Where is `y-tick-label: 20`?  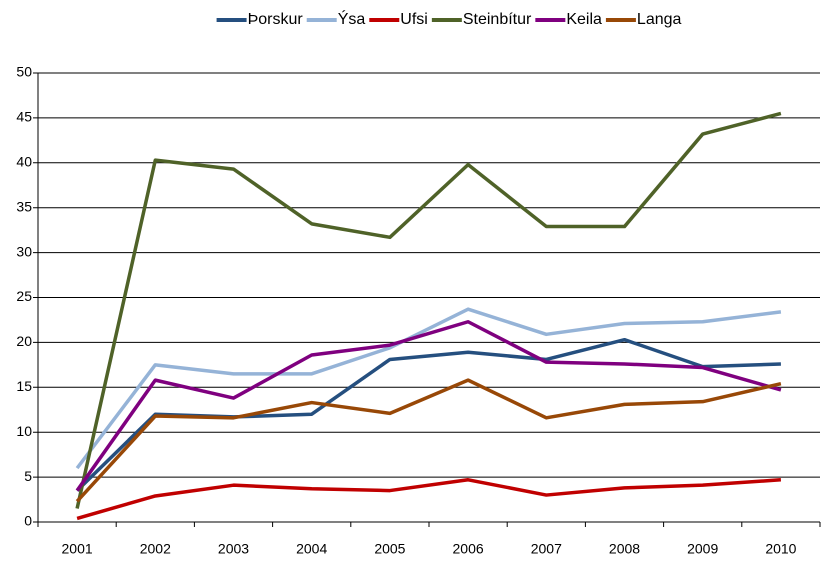
y-tick-label: 20 is located at coordinates (24, 341).